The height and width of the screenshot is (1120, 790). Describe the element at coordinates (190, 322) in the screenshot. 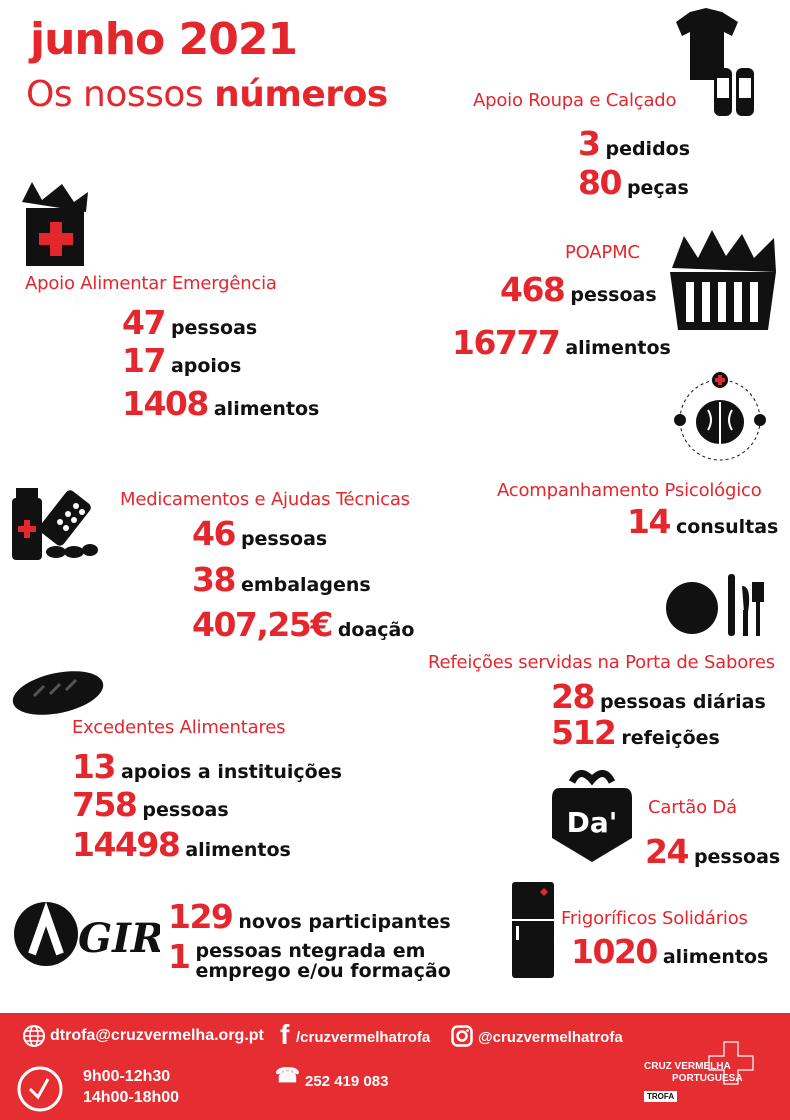

I see `alimentar-stat: 47 pessoas` at that location.